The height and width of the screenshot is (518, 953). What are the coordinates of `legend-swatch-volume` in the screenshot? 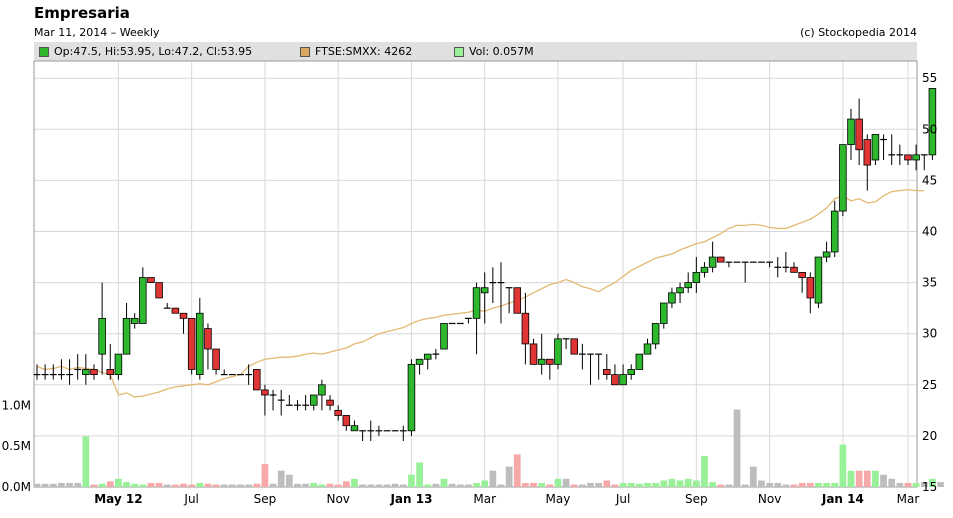 It's located at (459, 51).